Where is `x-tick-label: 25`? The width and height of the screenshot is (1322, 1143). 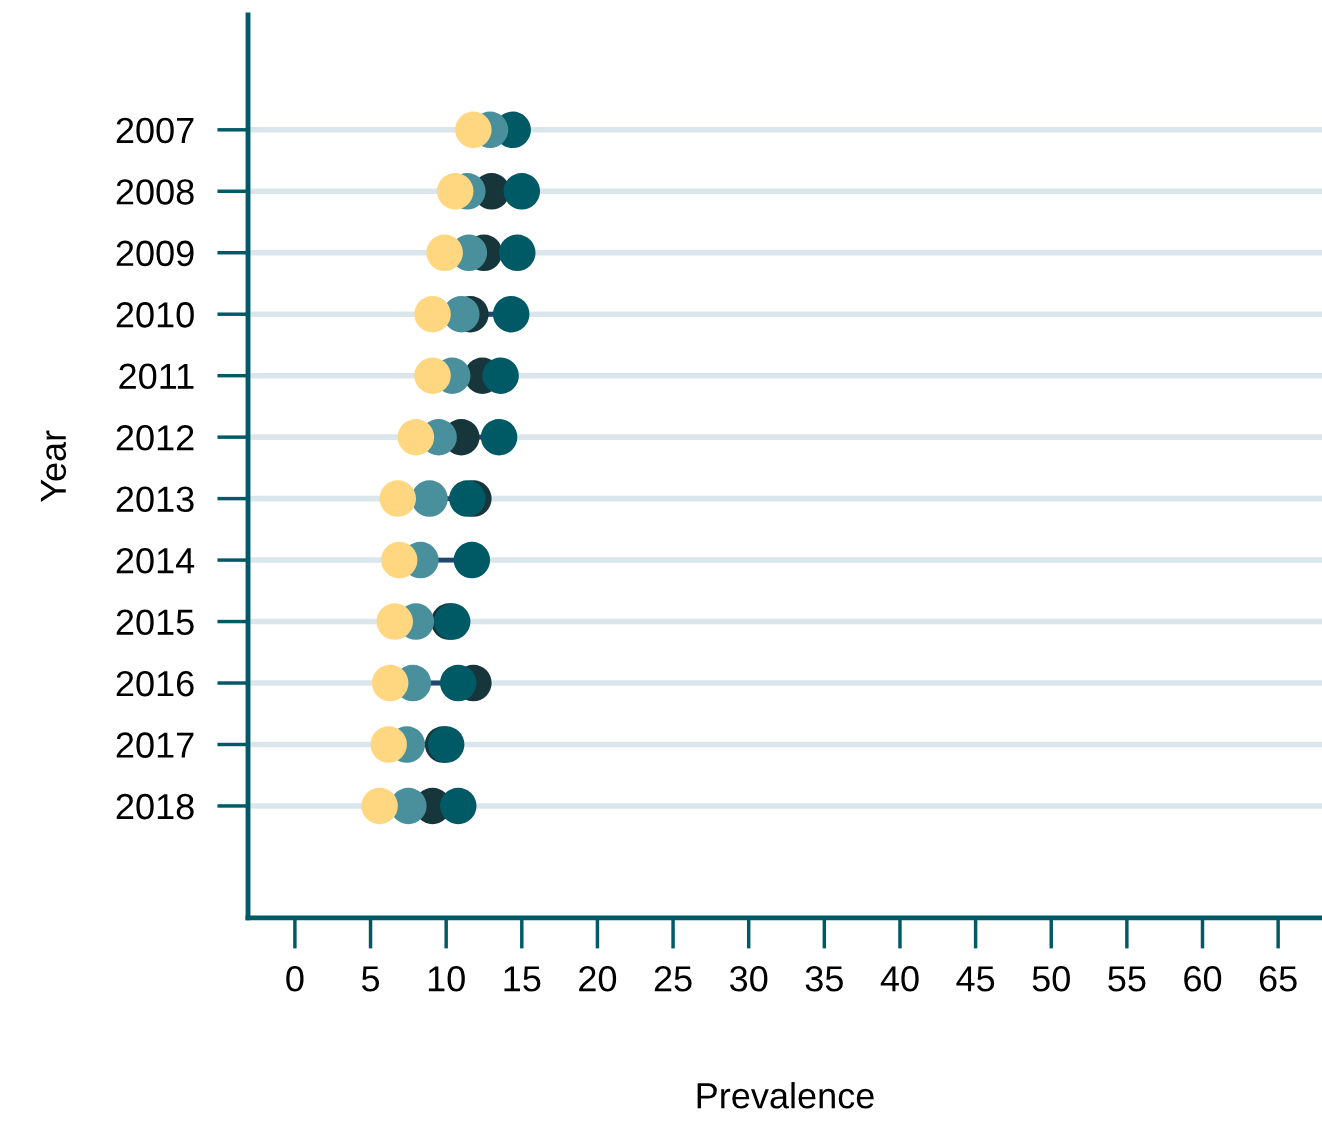 x-tick-label: 25 is located at coordinates (673, 979).